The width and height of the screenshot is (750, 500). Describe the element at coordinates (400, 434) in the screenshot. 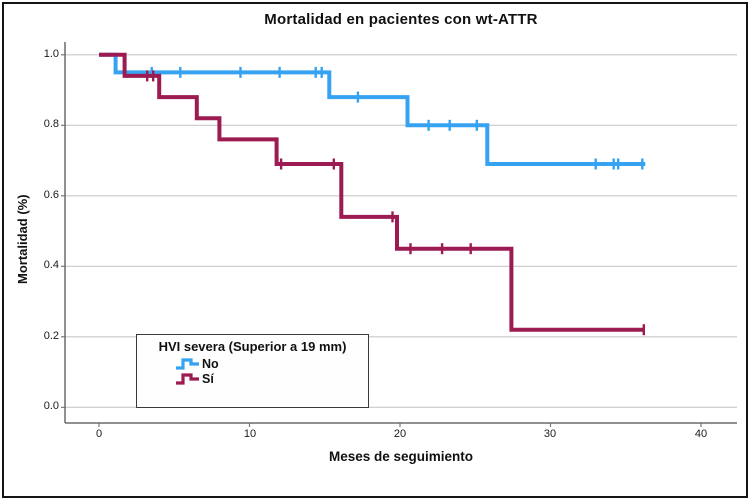

I see `x-tick-20: 20` at that location.